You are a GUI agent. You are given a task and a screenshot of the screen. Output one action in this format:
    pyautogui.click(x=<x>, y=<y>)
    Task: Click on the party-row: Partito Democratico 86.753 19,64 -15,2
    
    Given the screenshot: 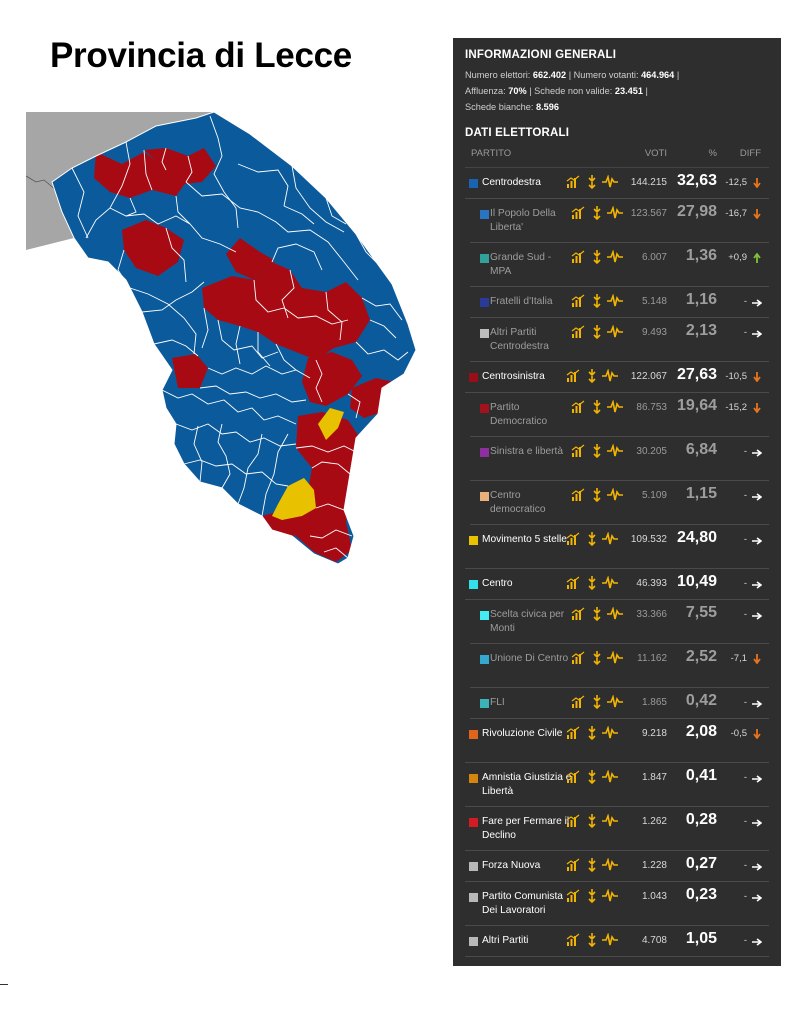 What is the action you would take?
    pyautogui.click(x=619, y=415)
    